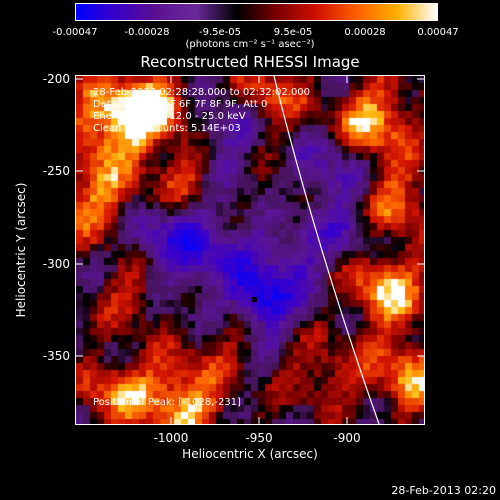 Image resolution: width=500 pixels, height=500 pixels. I want to click on colorbar-gradient, so click(256, 12).